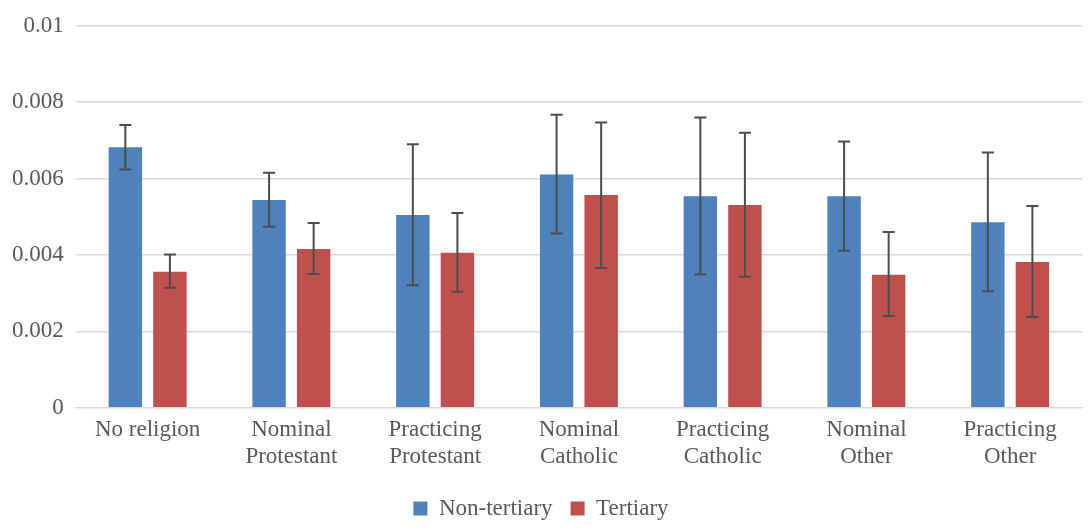  What do you see at coordinates (291, 442) in the screenshot?
I see `x-tick-label: Nominal Protestant` at bounding box center [291, 442].